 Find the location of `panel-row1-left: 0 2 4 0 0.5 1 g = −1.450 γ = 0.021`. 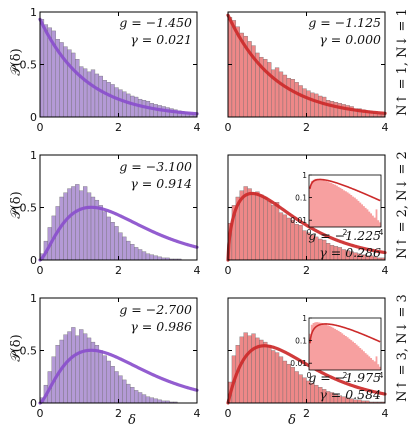

panel-row1-left: 0 2 4 0 0.5 1 g = −1.450 γ = 0.021 is located at coordinates (110, 70).